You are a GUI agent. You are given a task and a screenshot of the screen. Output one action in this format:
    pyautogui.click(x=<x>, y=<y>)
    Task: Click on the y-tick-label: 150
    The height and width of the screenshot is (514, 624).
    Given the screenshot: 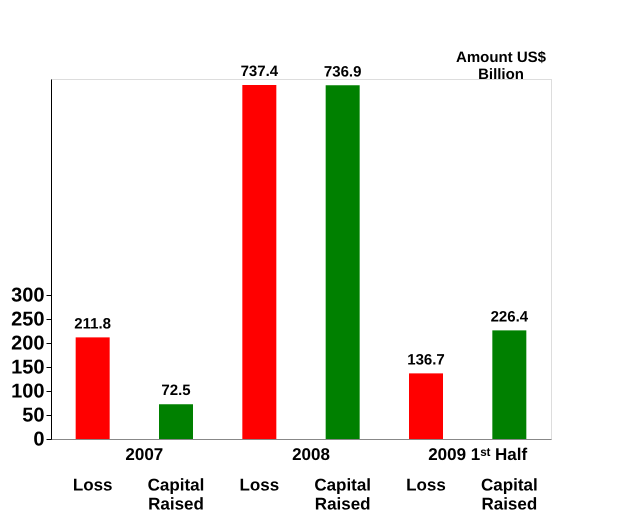 What is the action you would take?
    pyautogui.click(x=27, y=367)
    